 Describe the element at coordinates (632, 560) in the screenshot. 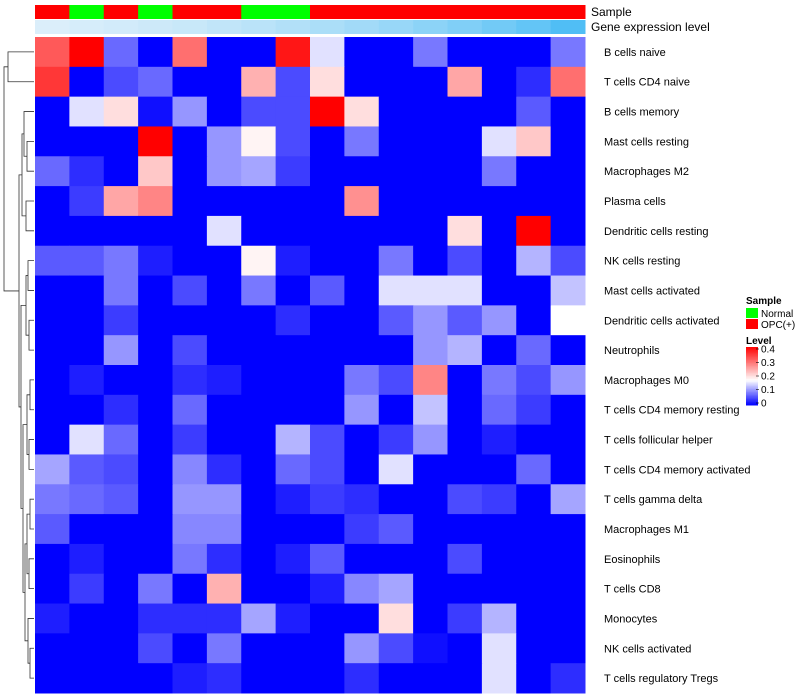

I see `row-label: Eosinophils` at that location.